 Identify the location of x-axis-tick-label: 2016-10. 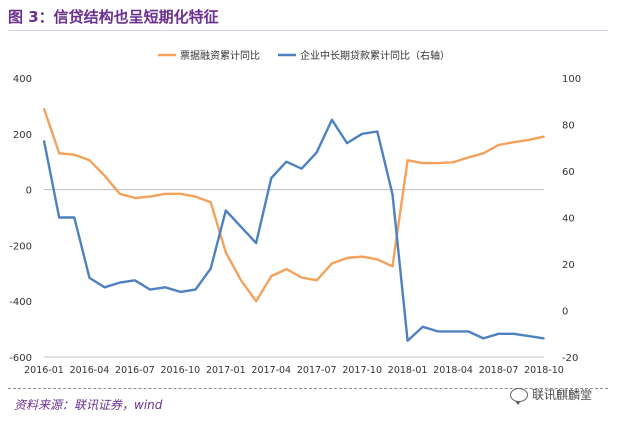
(181, 370).